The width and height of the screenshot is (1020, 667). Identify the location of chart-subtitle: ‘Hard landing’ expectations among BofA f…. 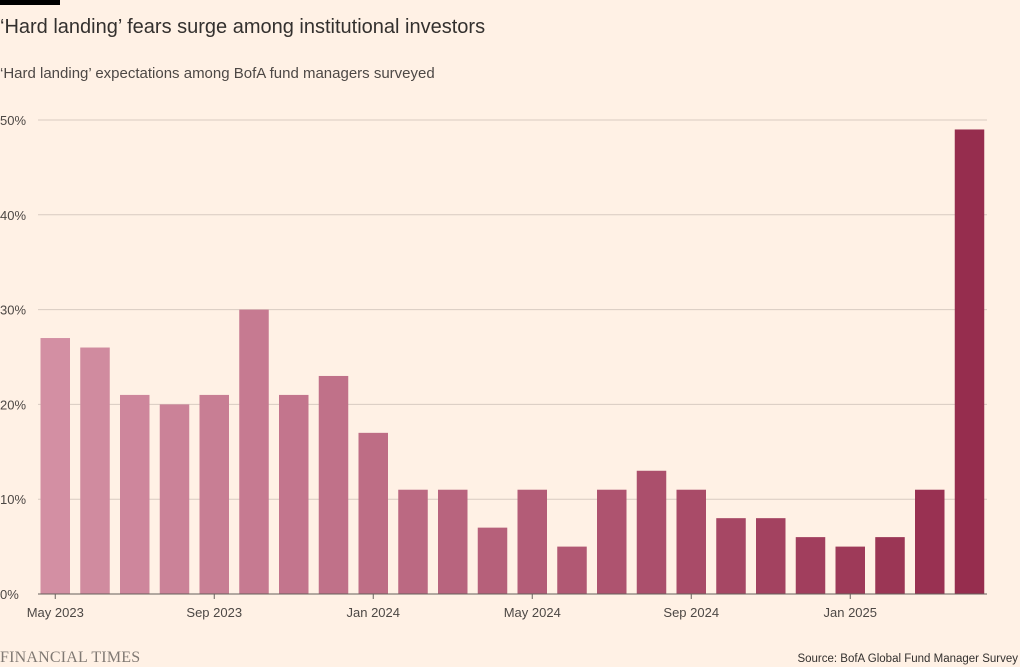
(217, 73).